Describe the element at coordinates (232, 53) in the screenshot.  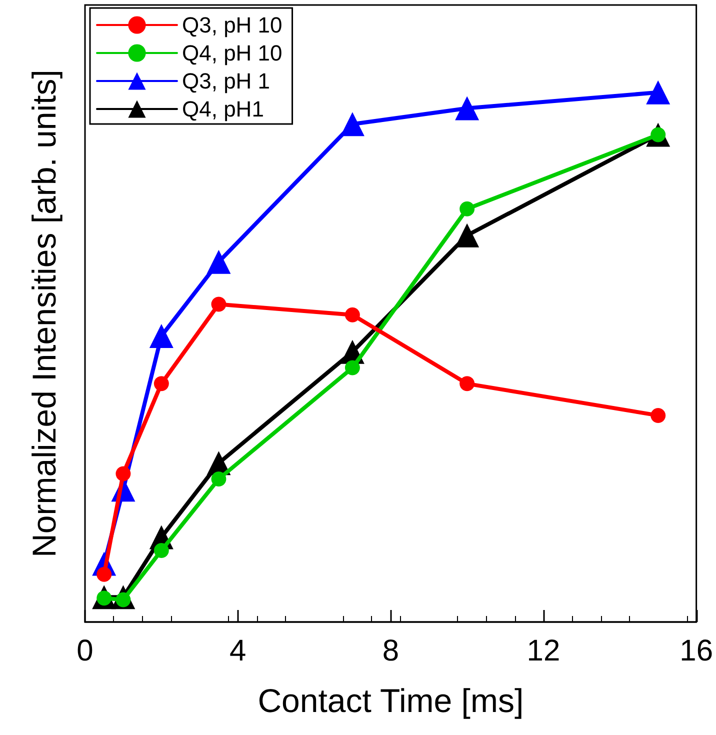
I see `legend-label: Q4, pH 10` at that location.